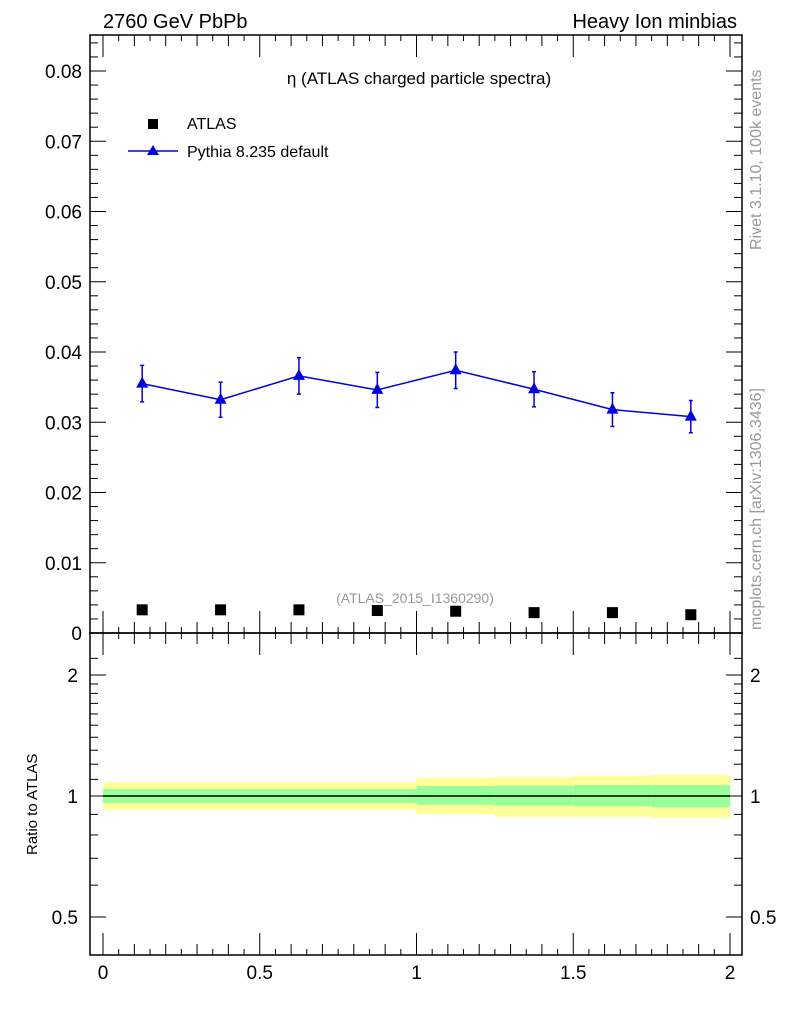  What do you see at coordinates (63, 142) in the screenshot?
I see `y-tick-label: 0.07` at bounding box center [63, 142].